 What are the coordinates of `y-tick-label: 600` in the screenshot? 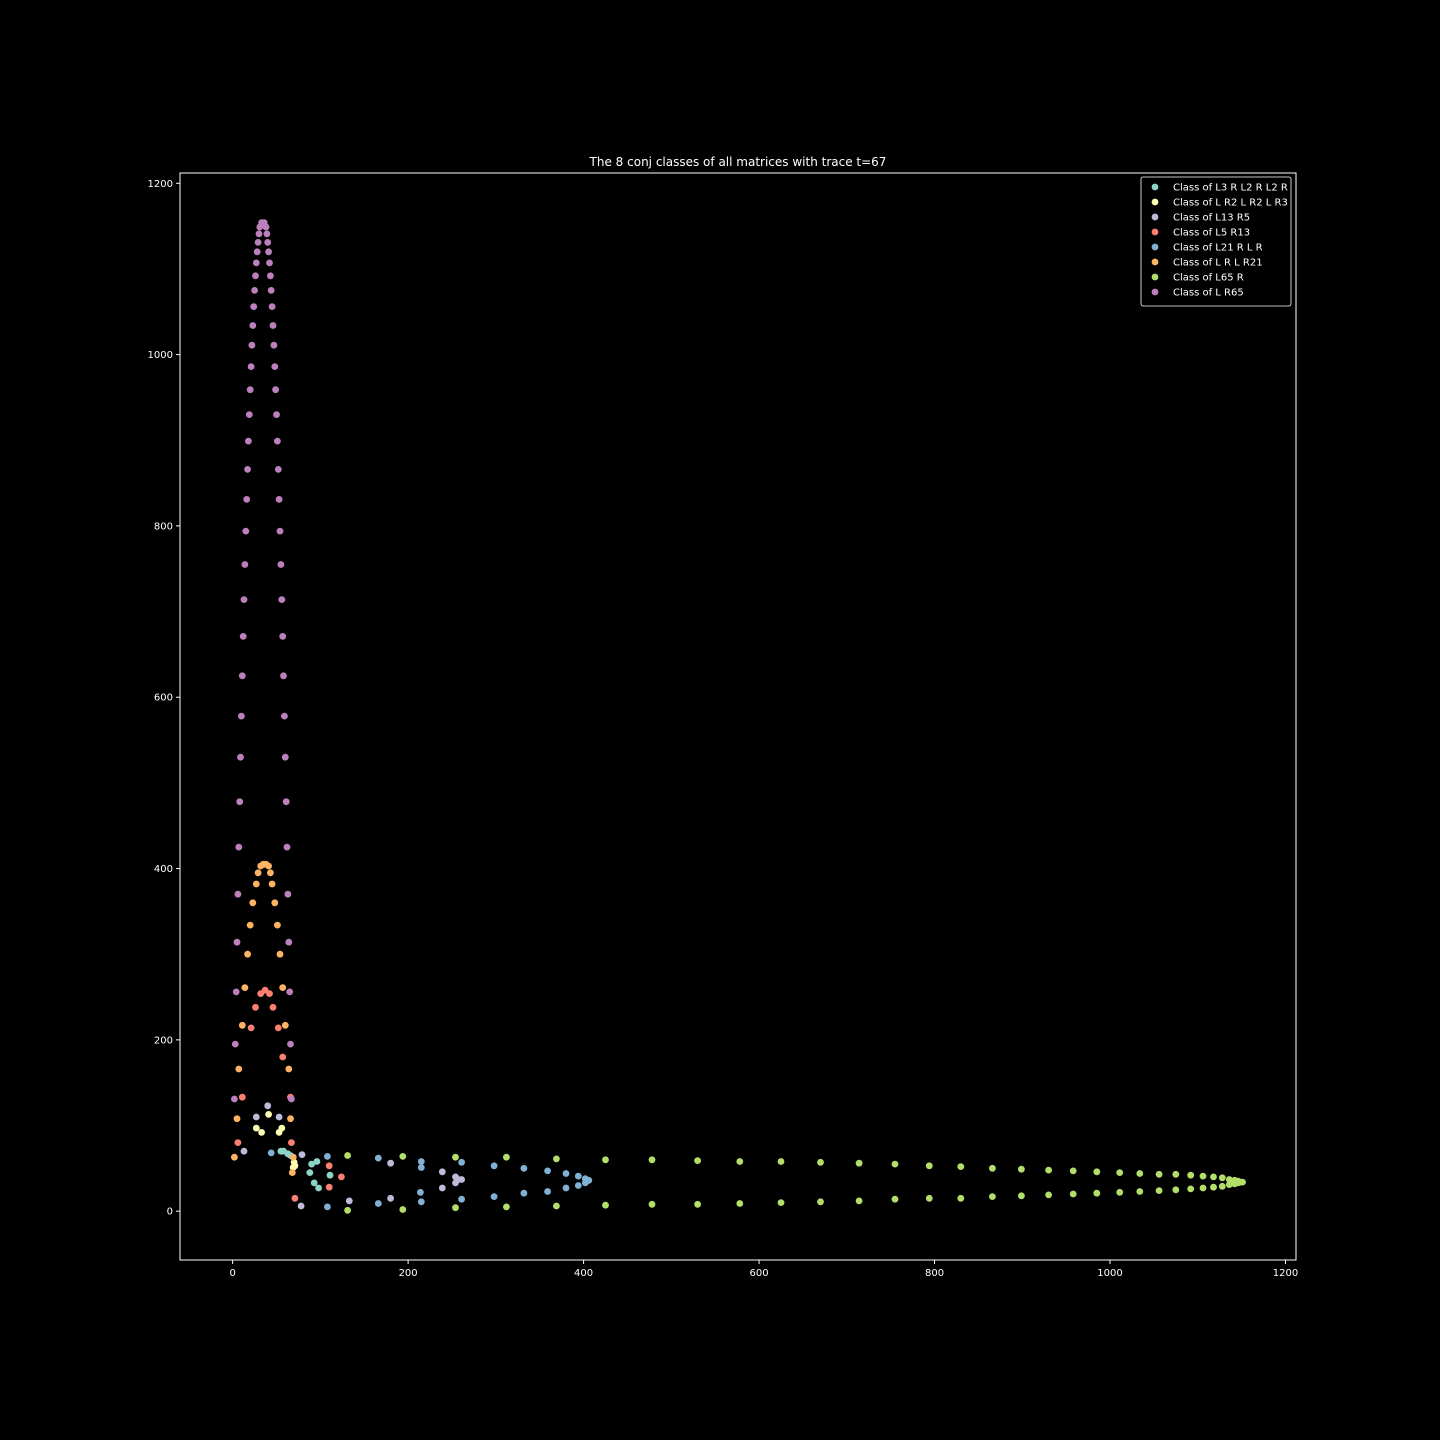 It's located at (163, 698).